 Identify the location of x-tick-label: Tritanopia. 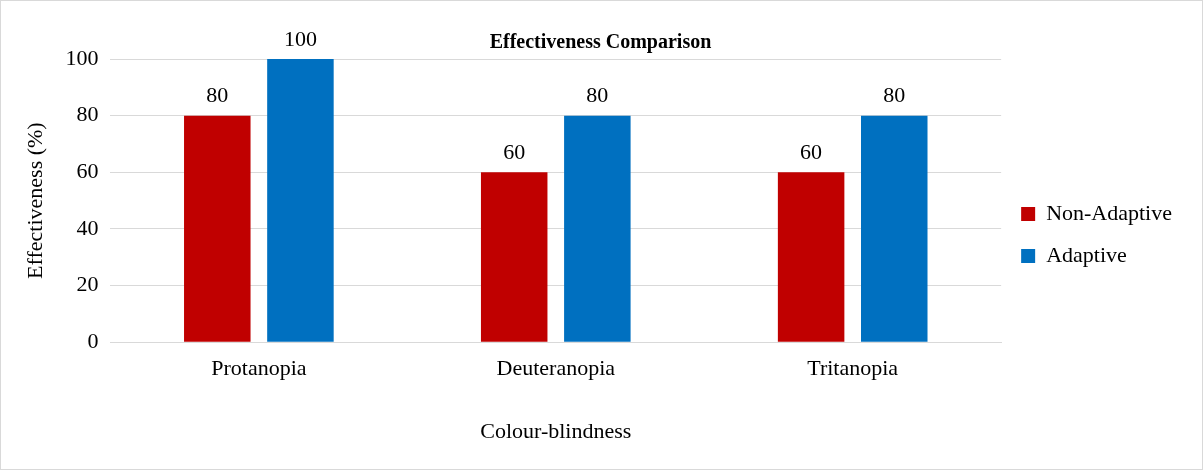
(853, 368).